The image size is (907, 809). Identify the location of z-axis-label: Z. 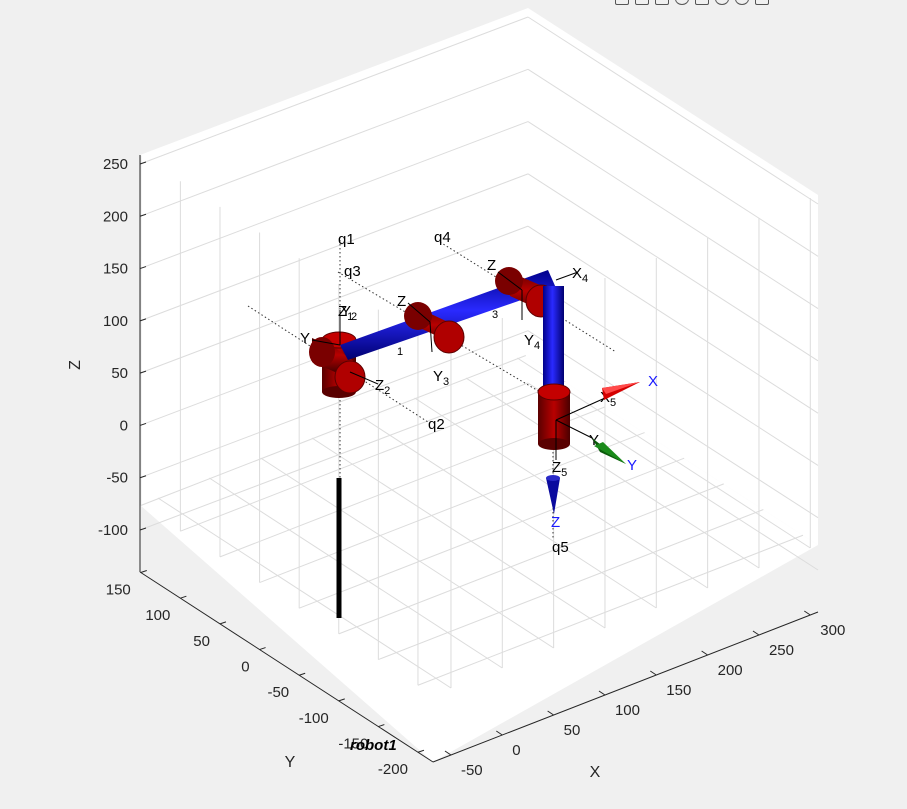
(75, 365).